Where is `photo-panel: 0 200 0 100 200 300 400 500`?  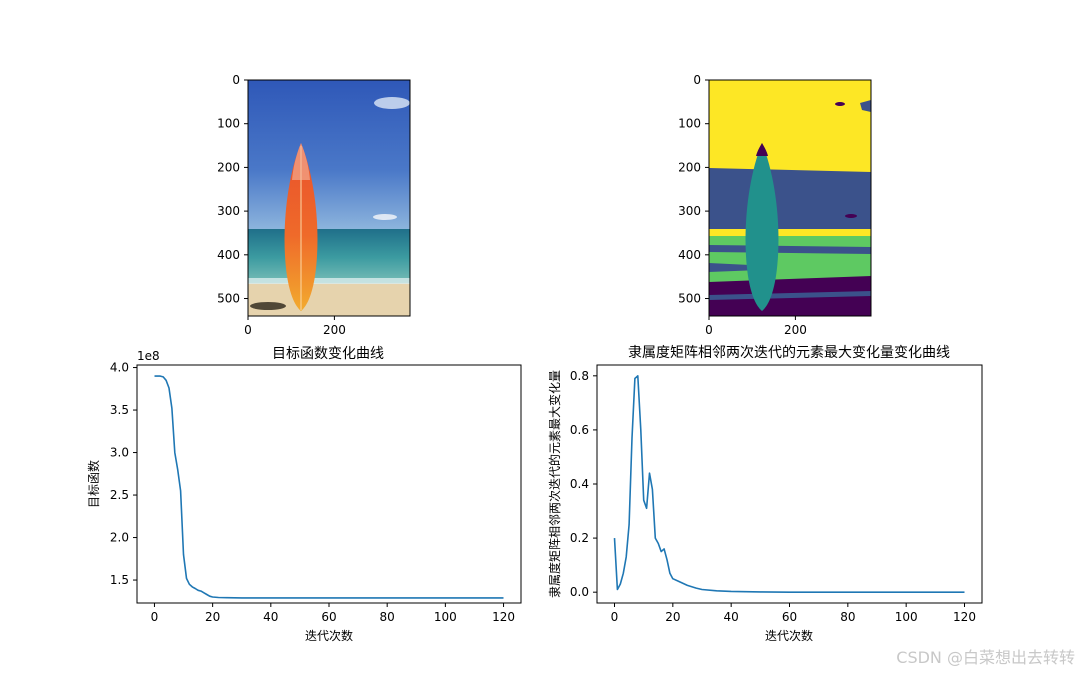 photo-panel: 0 200 0 100 200 300 400 500 is located at coordinates (314, 205).